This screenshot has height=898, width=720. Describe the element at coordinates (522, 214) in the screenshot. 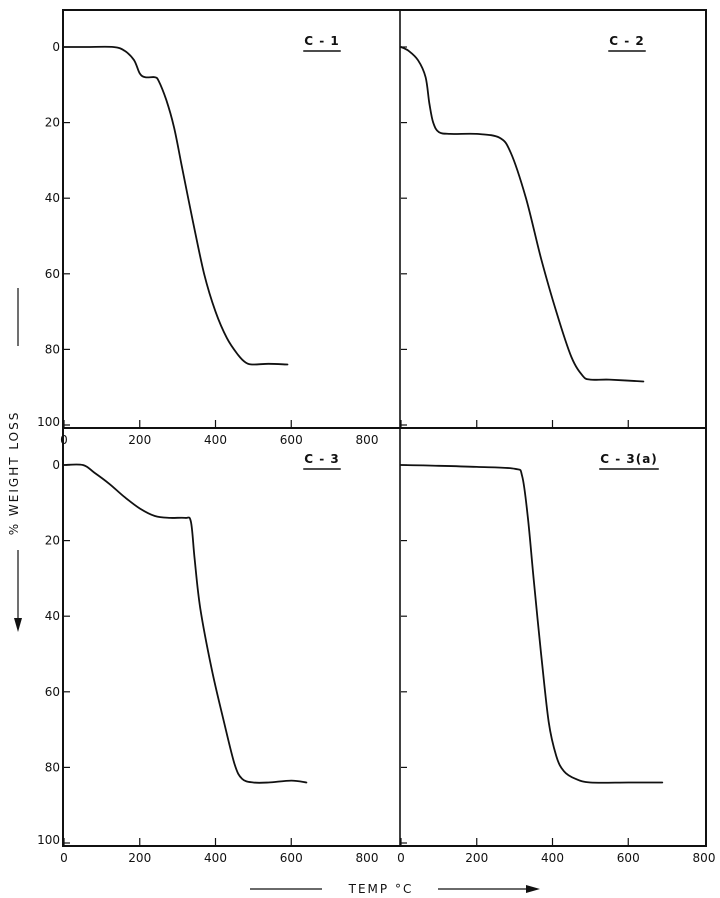

I see `series-line-top-right` at that location.